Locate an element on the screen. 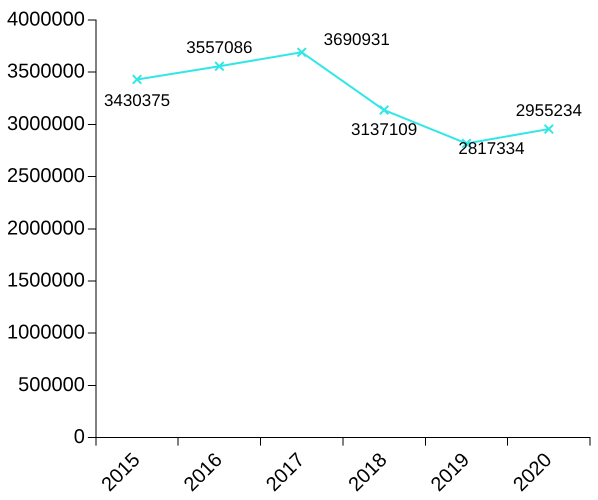 Image resolution: width=598 pixels, height=500 pixels. data-label: 2955234 is located at coordinates (549, 110).